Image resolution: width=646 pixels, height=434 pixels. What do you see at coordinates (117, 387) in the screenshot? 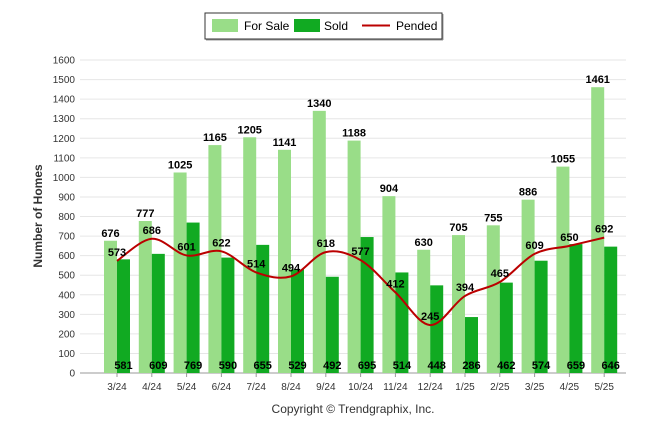
I see `x-tick-label: 3/24` at bounding box center [117, 387].